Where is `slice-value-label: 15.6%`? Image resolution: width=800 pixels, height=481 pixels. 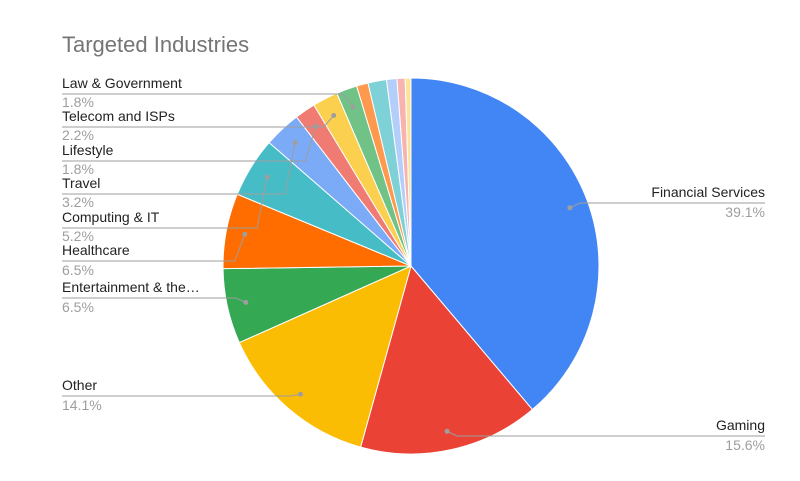 slice-value-label: 15.6% is located at coordinates (745, 445).